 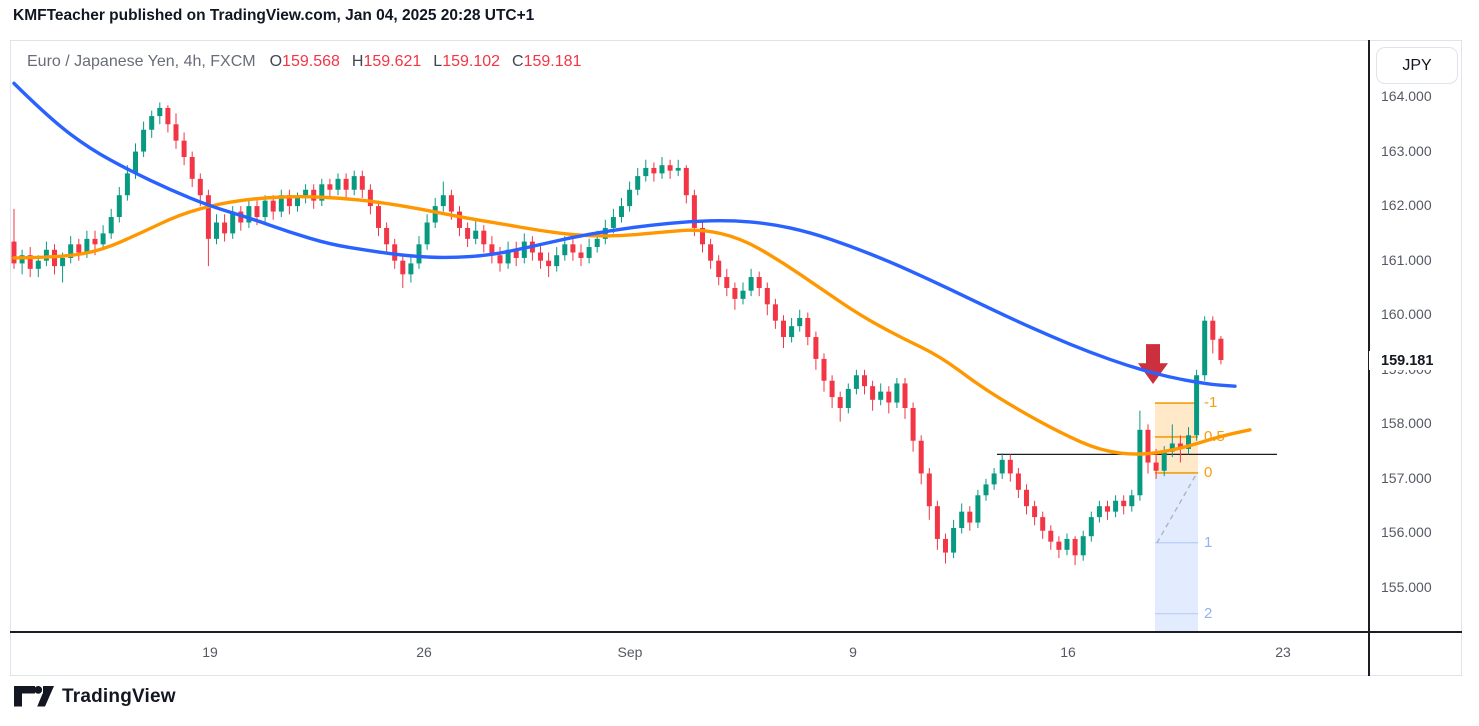 What do you see at coordinates (386, 61) in the screenshot?
I see `ohlc-high: H159.621` at bounding box center [386, 61].